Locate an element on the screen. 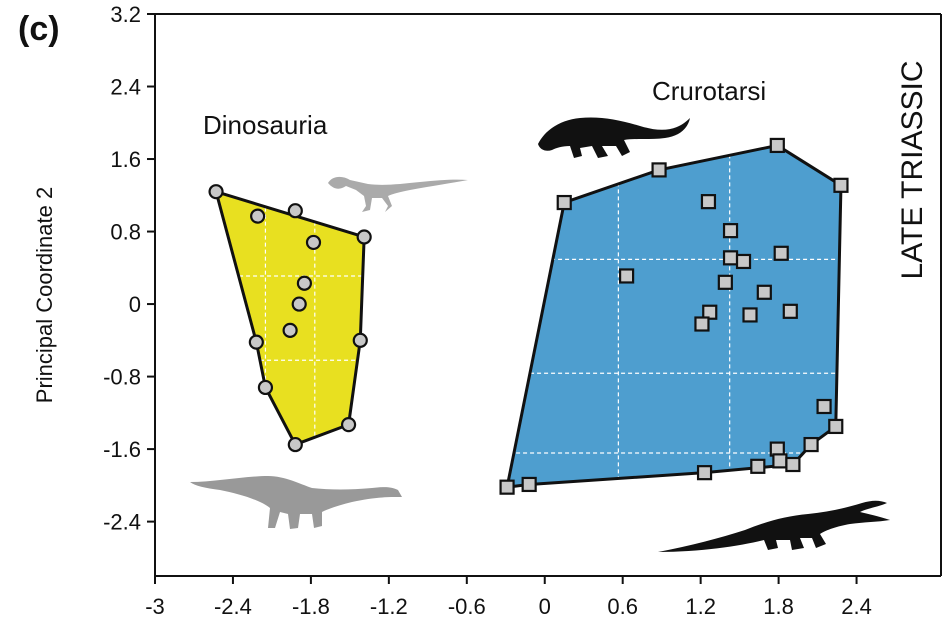 The height and width of the screenshot is (630, 945). hull-fill-dinosauria is located at coordinates (290, 318).